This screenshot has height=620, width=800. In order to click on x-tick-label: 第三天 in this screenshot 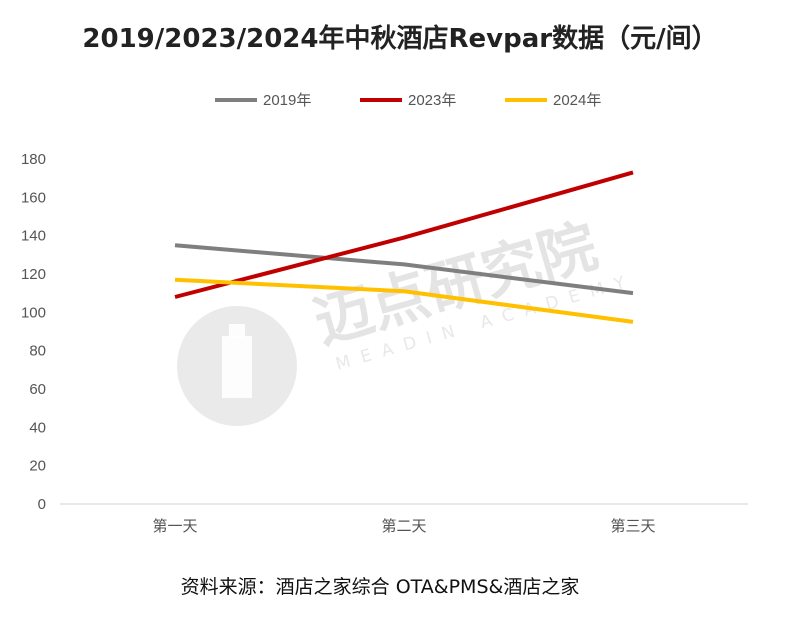, I will do `click(632, 526)`.